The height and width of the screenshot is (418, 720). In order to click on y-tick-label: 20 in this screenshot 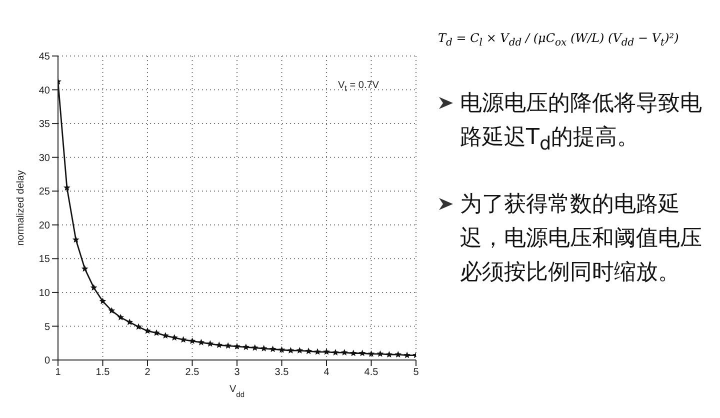, I will do `click(44, 226)`.